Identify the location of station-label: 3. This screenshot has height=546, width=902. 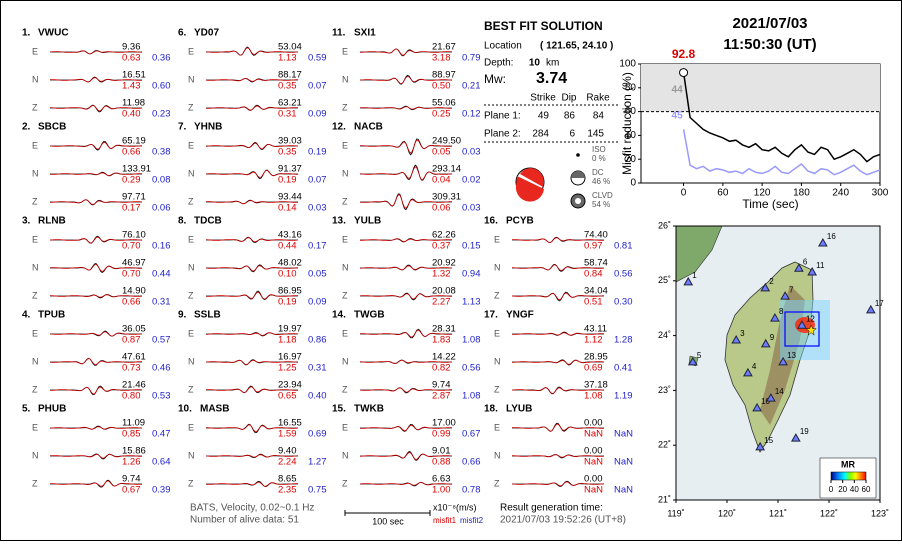
(742, 333).